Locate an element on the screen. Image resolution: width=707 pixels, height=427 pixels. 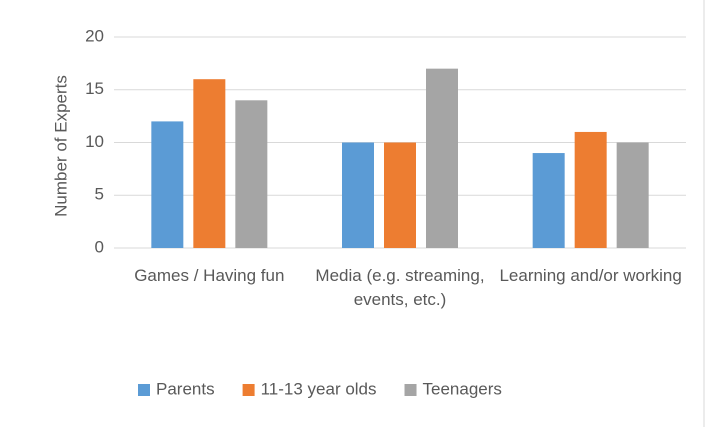
y-tick-label: 20 is located at coordinates (94, 35).